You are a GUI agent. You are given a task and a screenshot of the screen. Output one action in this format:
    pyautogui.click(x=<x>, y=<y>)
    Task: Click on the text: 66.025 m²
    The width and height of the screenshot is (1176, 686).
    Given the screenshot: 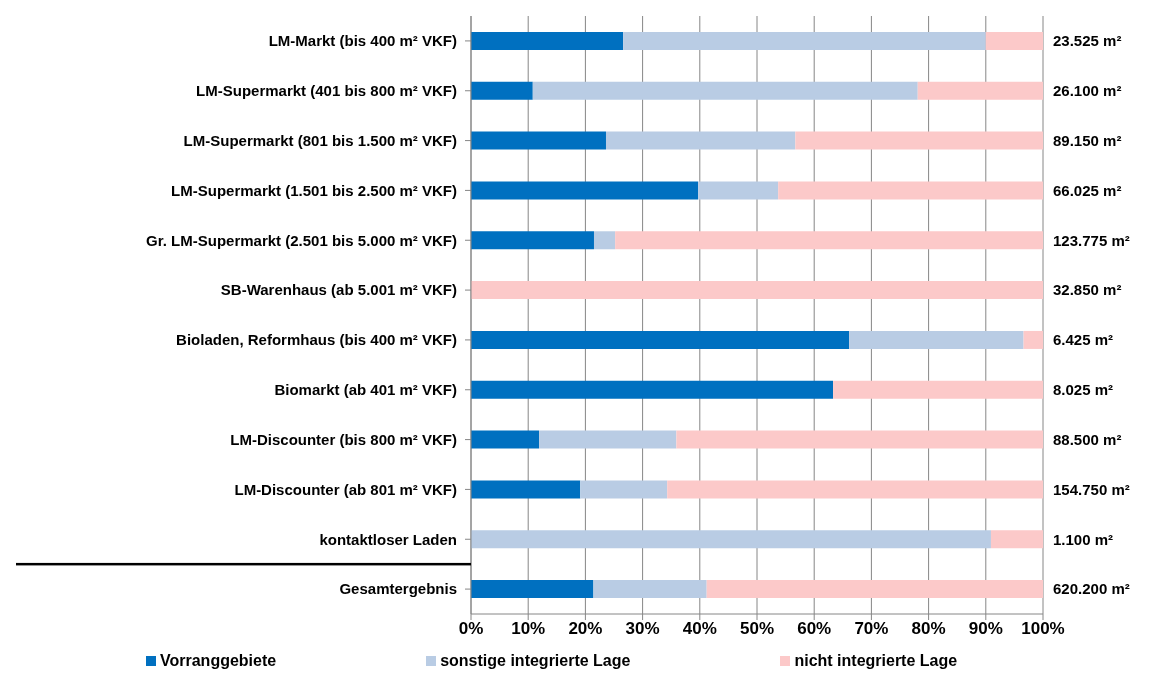 What is the action you would take?
    pyautogui.click(x=1087, y=190)
    